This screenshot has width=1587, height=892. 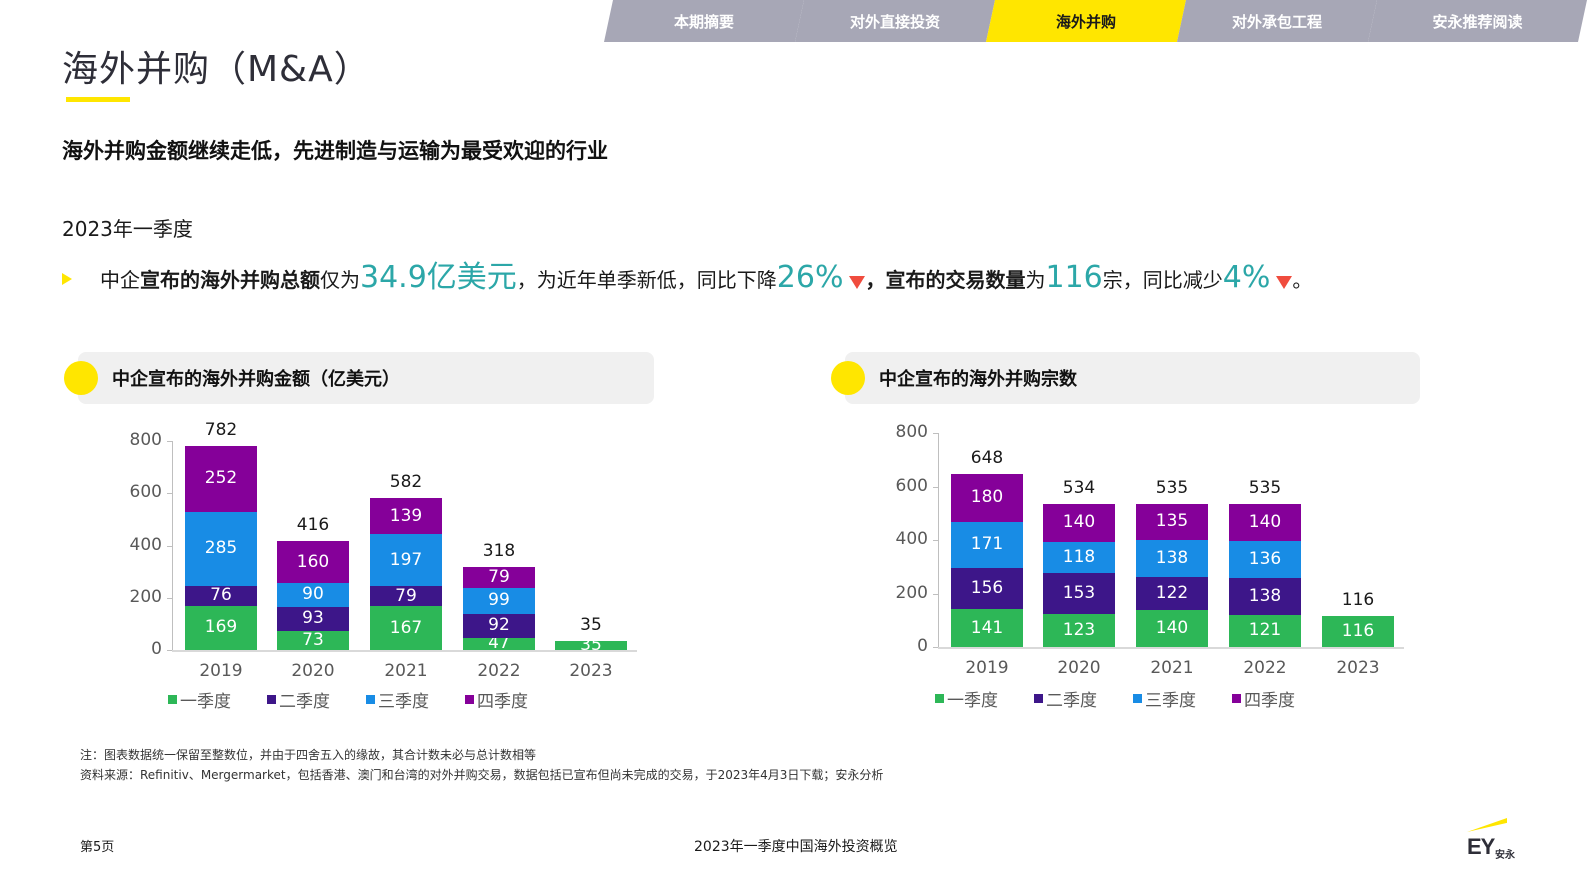 I want to click on bar-segment-q3: 136, so click(x=1265, y=559).